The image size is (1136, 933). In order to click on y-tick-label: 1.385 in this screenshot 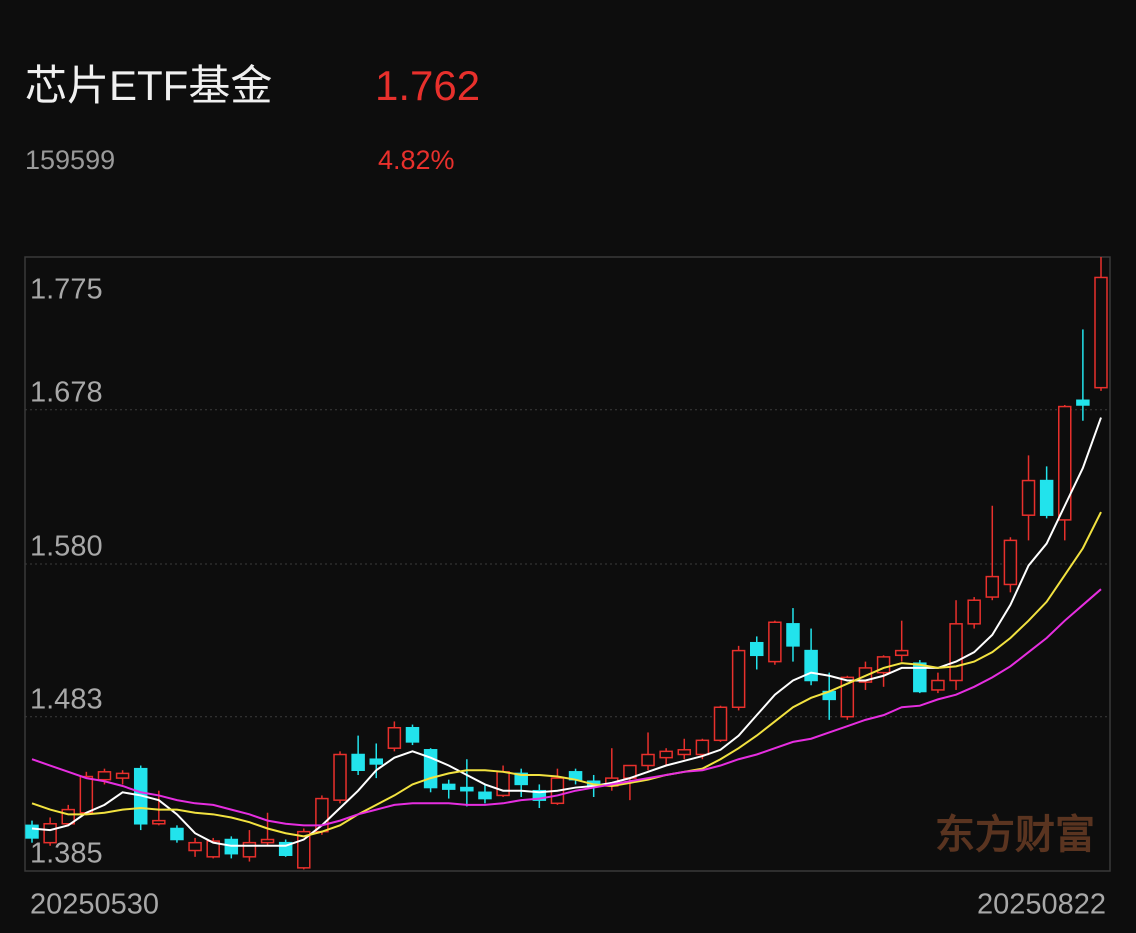, I will do `click(66, 854)`.